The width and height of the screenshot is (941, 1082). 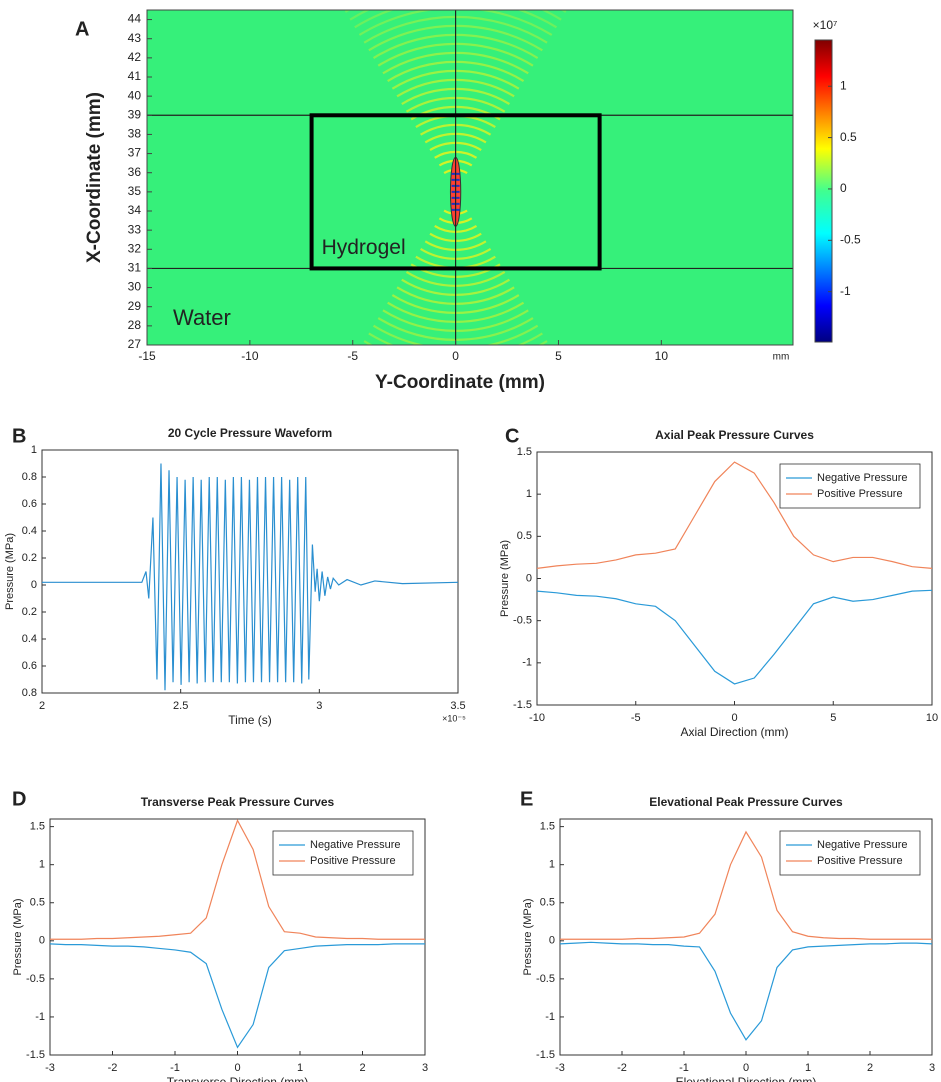 What do you see at coordinates (512, 436) in the screenshot?
I see `panel-letter: C` at bounding box center [512, 436].